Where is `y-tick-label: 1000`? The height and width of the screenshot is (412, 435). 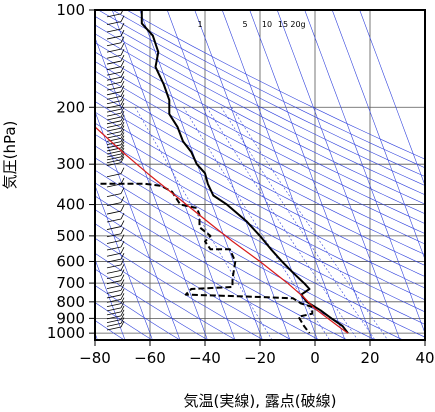
y-tick-label: 1000 is located at coordinates (66, 333).